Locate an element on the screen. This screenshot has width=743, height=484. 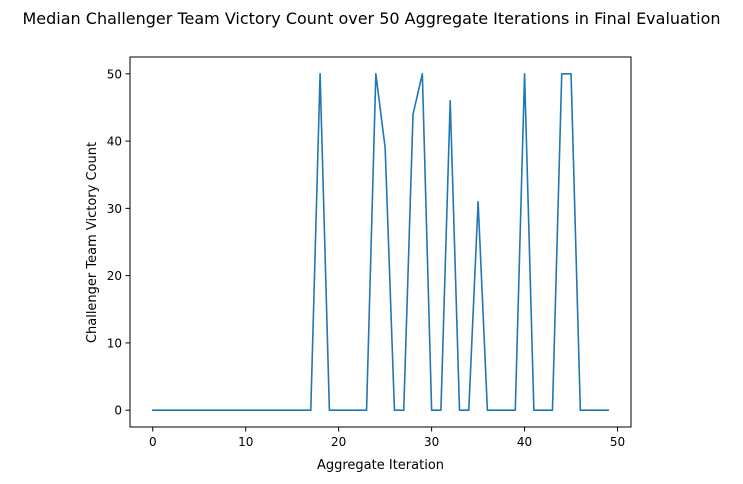
x-tick-label: 20 is located at coordinates (338, 442).